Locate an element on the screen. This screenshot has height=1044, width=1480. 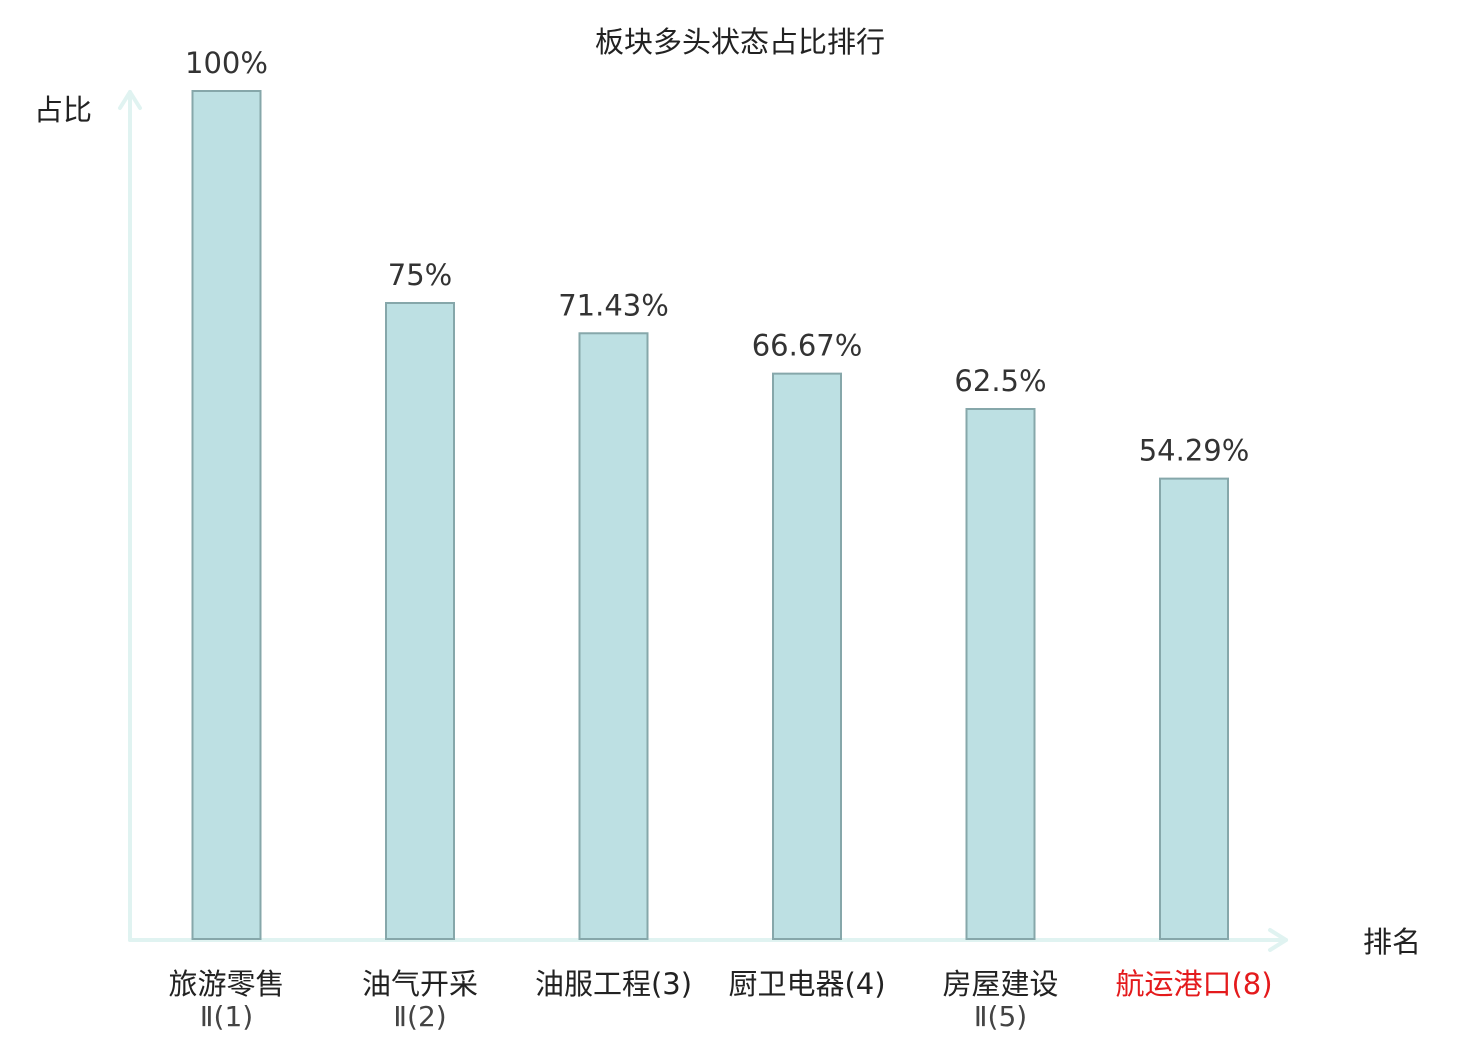
x-axis-label: 排名 is located at coordinates (1392, 942).